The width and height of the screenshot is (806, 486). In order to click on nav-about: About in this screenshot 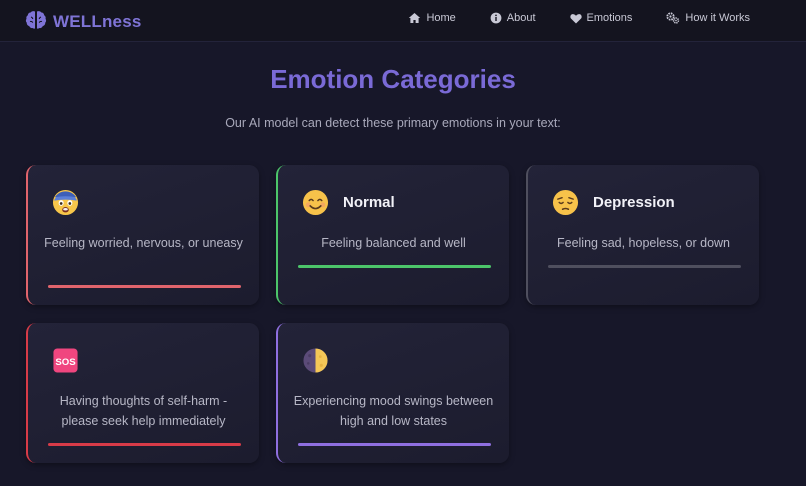, I will do `click(513, 18)`.